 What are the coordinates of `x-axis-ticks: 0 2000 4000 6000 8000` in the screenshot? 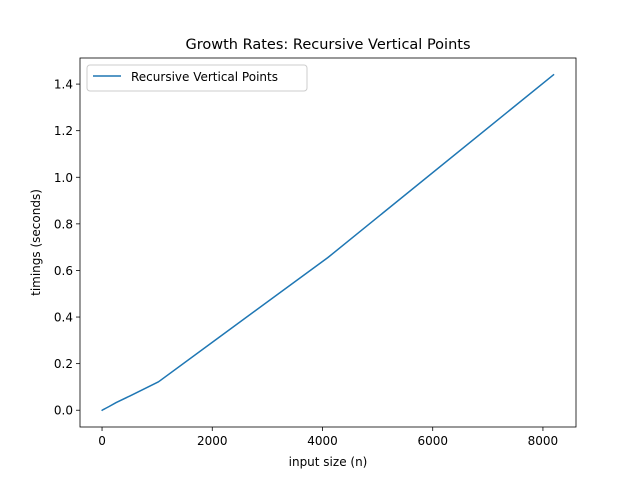 It's located at (328, 437).